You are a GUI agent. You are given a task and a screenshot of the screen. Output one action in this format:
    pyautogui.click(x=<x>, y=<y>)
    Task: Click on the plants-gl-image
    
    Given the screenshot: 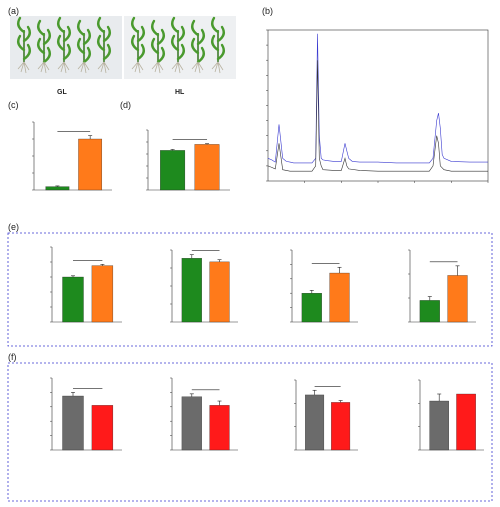 What is the action you would take?
    pyautogui.click(x=64, y=45)
    